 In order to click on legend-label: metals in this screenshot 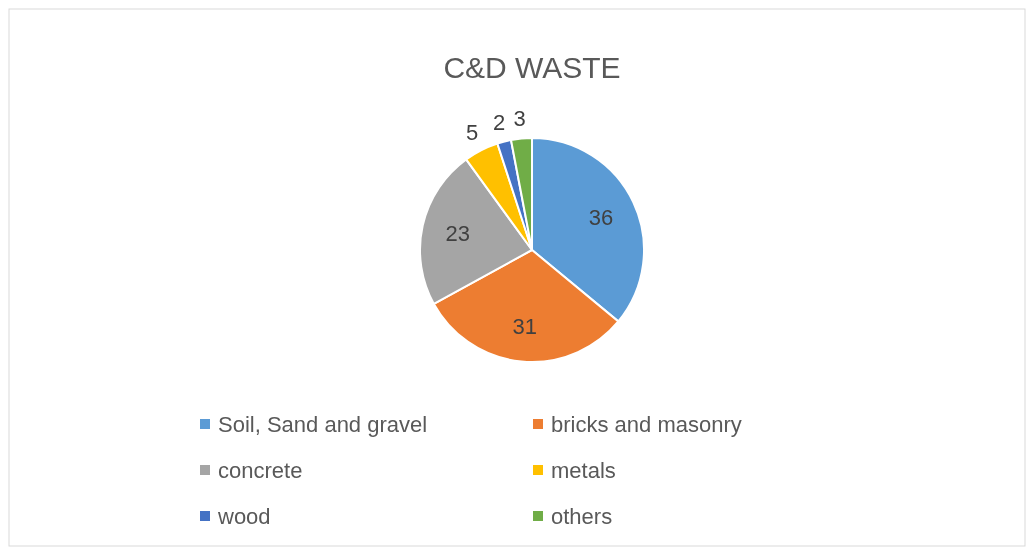, I will do `click(583, 470)`.